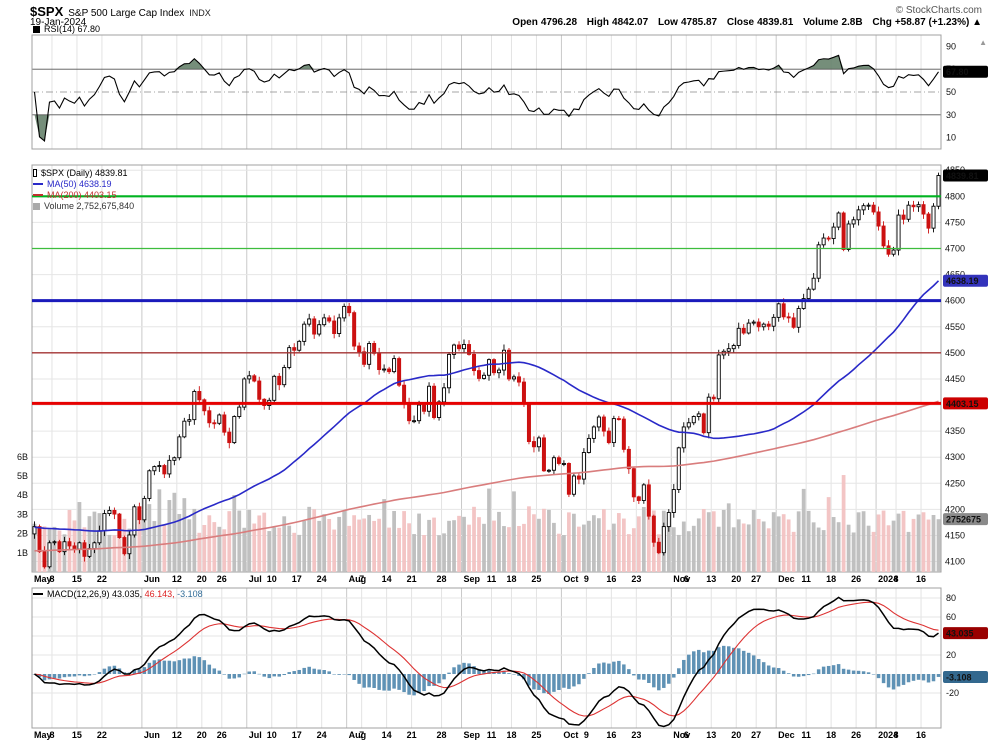 Image resolution: width=990 pixels, height=744 pixels. Describe the element at coordinates (486, 98) in the screenshot. I see `rsi-line` at that location.